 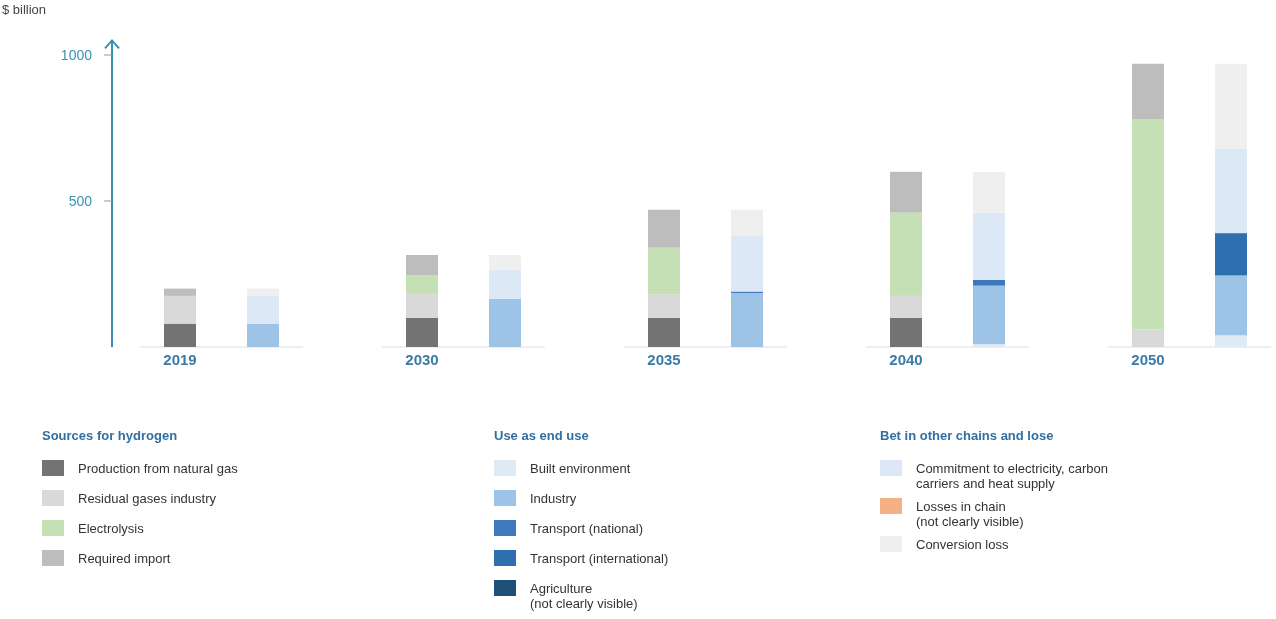 I want to click on x-tick-label: 2019, so click(x=180, y=359).